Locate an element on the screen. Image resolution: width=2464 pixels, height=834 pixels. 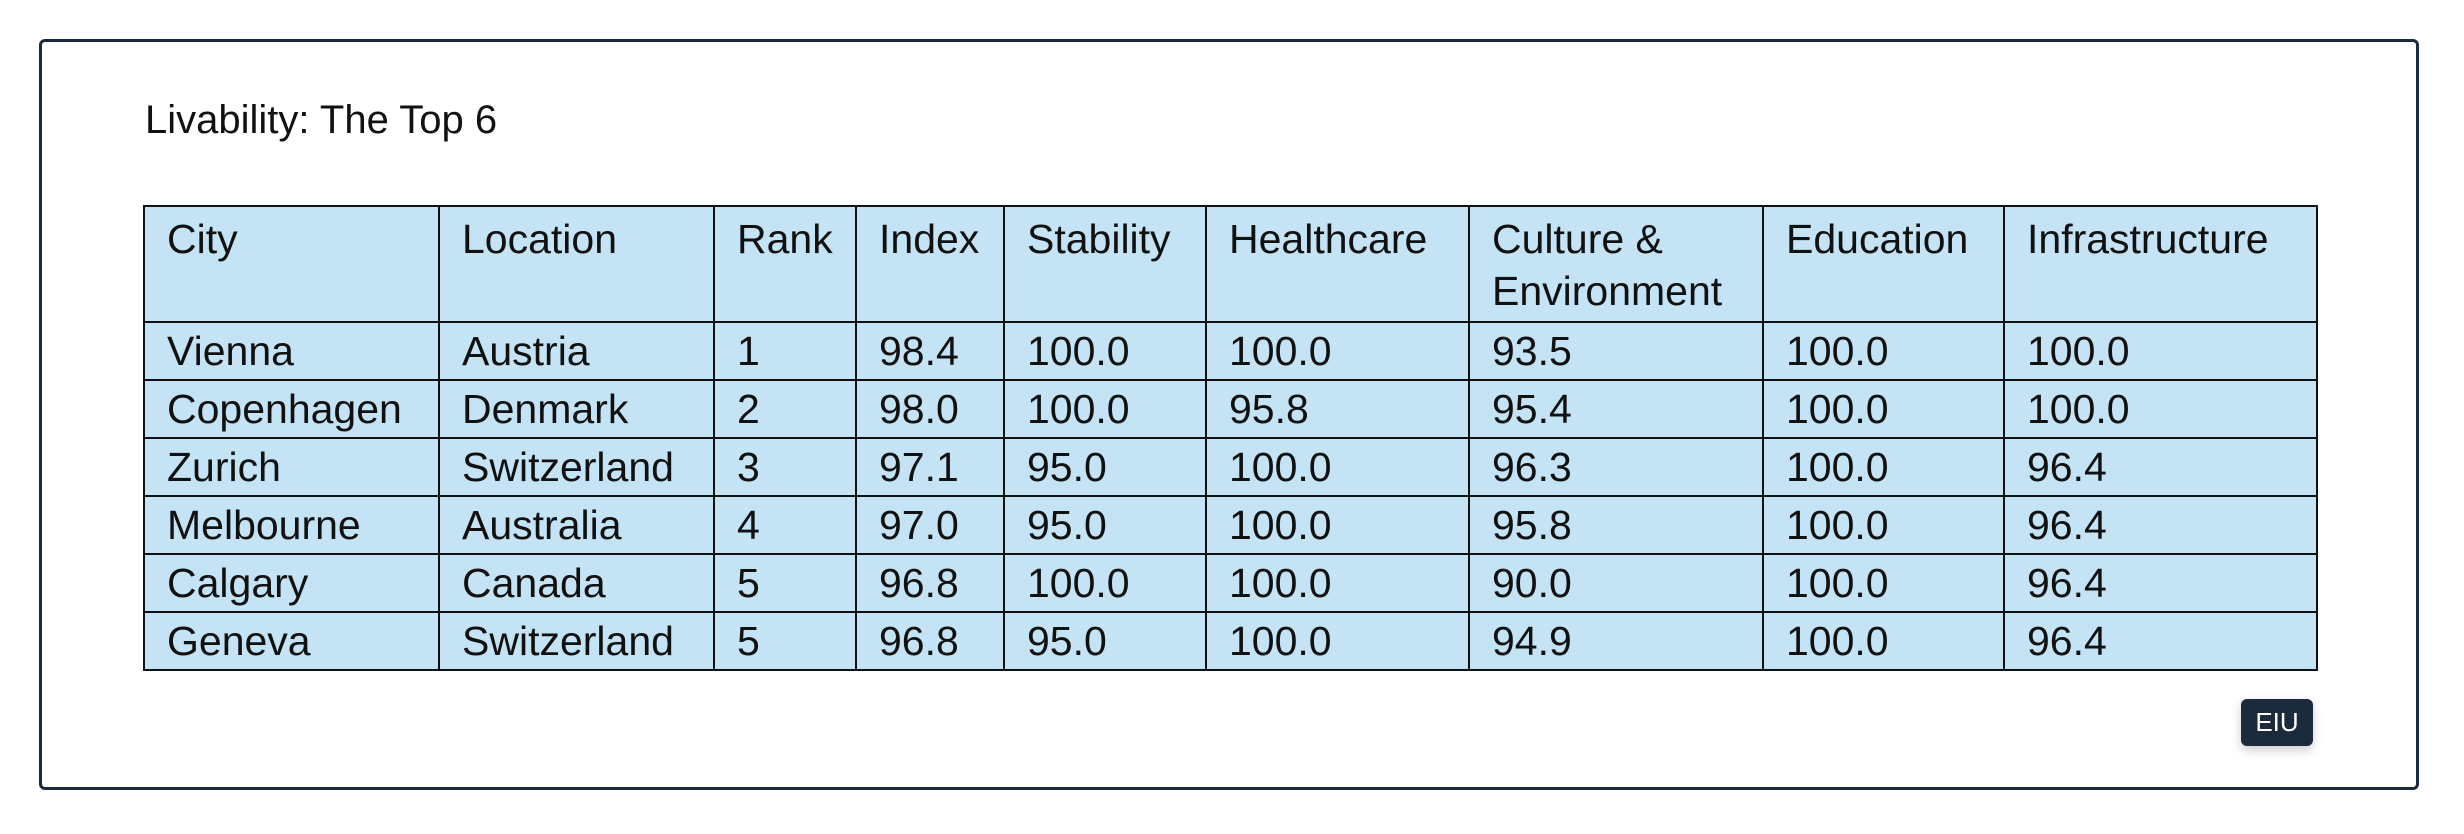
table-cell: 96.3 is located at coordinates (1616, 467).